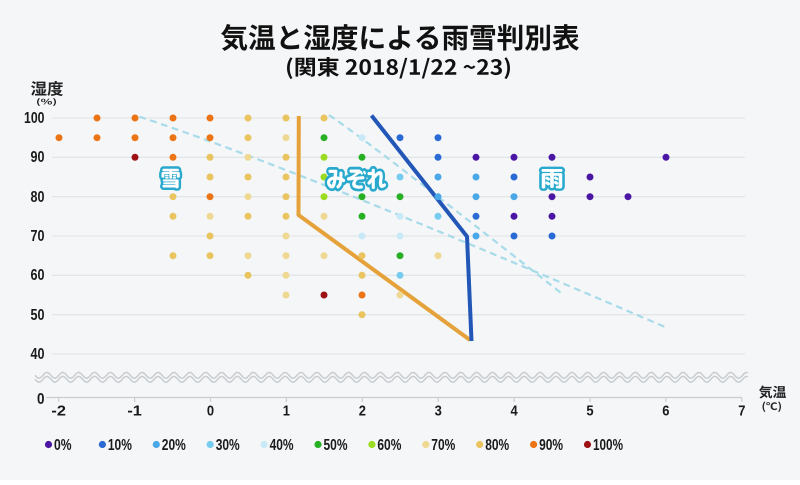 The width and height of the screenshot is (800, 485). Describe the element at coordinates (608, 445) in the screenshot. I see `svg-text: 100%` at that location.